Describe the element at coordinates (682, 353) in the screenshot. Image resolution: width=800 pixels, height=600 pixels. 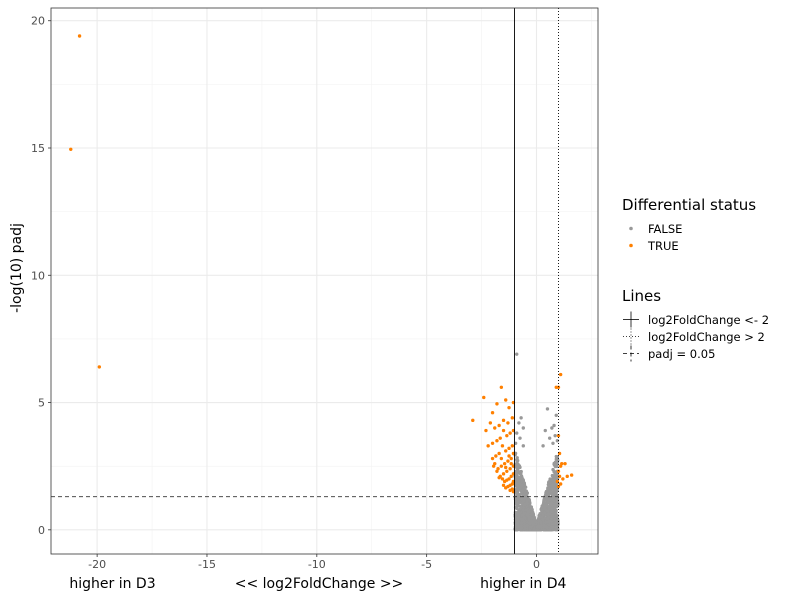
I see `legend-label-dashed-line: padj = 0.05` at that location.